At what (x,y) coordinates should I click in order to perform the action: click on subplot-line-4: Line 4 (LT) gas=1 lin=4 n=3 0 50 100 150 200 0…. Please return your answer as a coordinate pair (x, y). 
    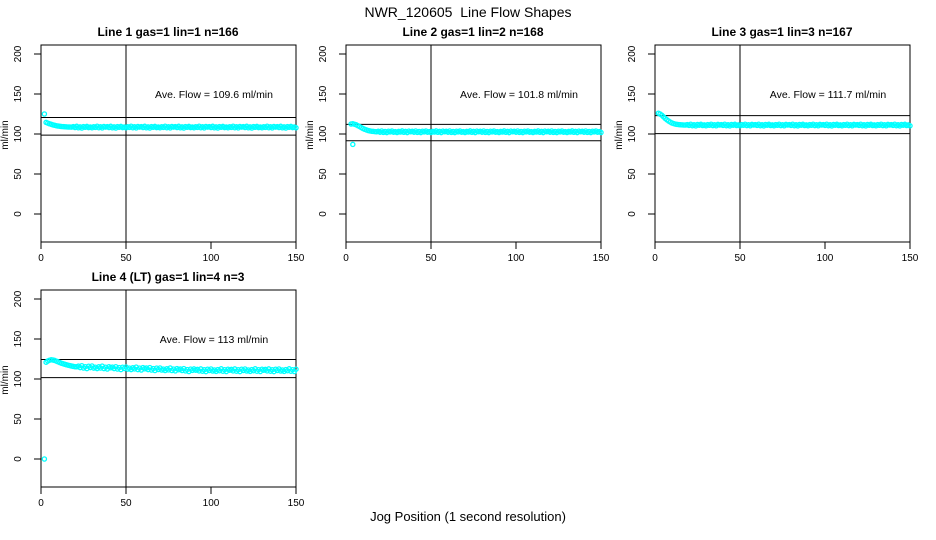
    Looking at the image, I should click on (152, 389).